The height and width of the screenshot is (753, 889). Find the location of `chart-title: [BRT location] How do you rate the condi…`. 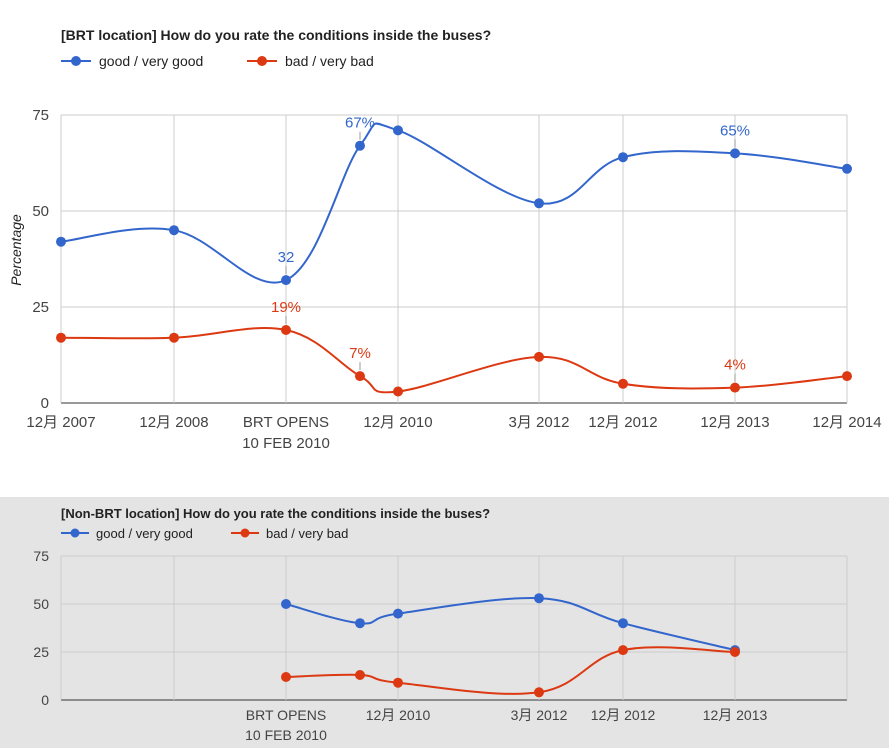

chart-title: [BRT location] How do you rate the condi… is located at coordinates (276, 35).